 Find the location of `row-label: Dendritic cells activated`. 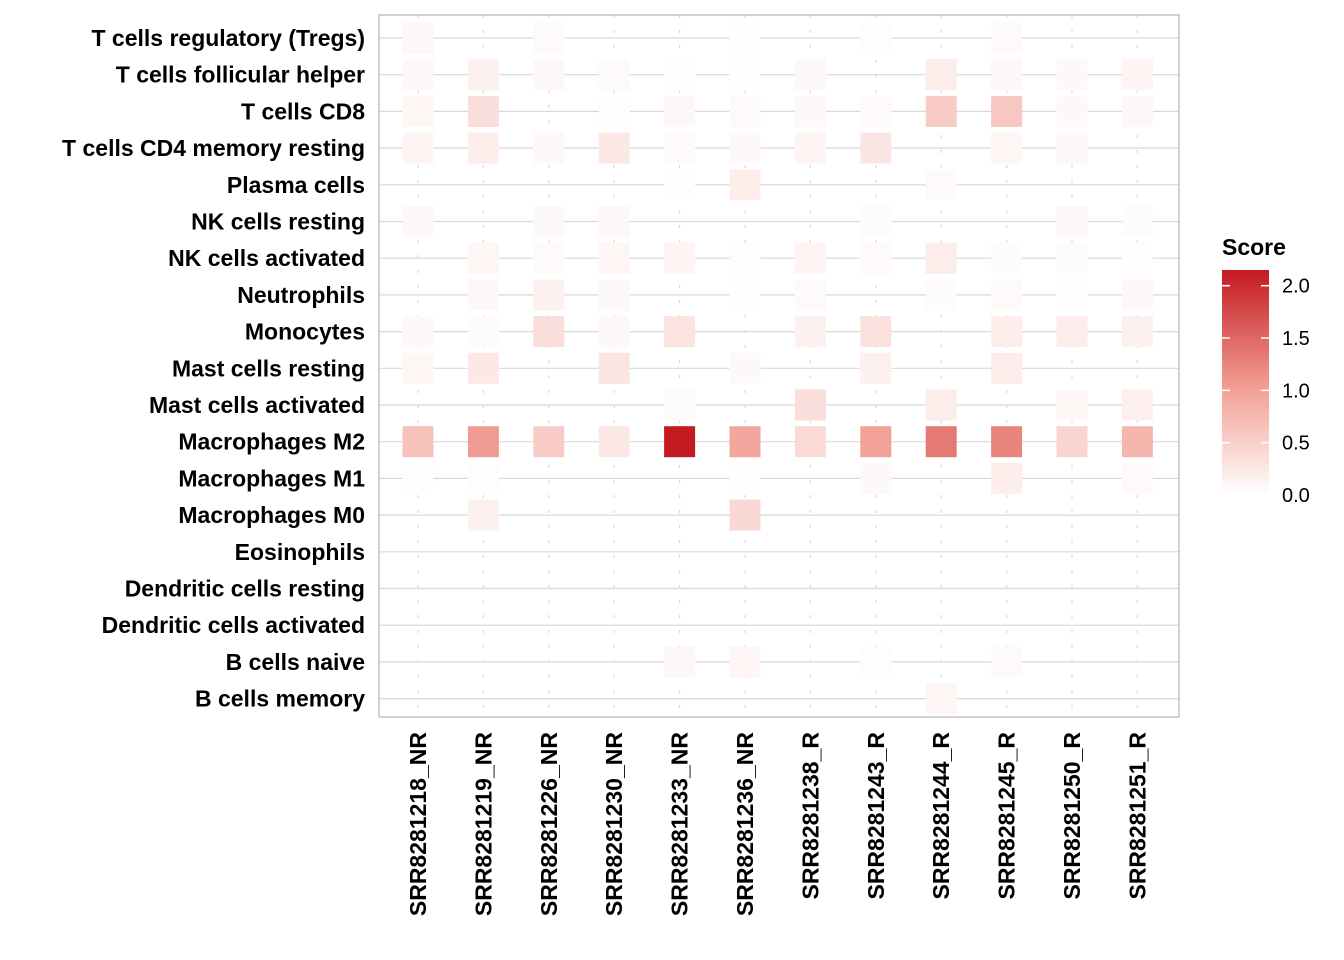

row-label: Dendritic cells activated is located at coordinates (233, 625).